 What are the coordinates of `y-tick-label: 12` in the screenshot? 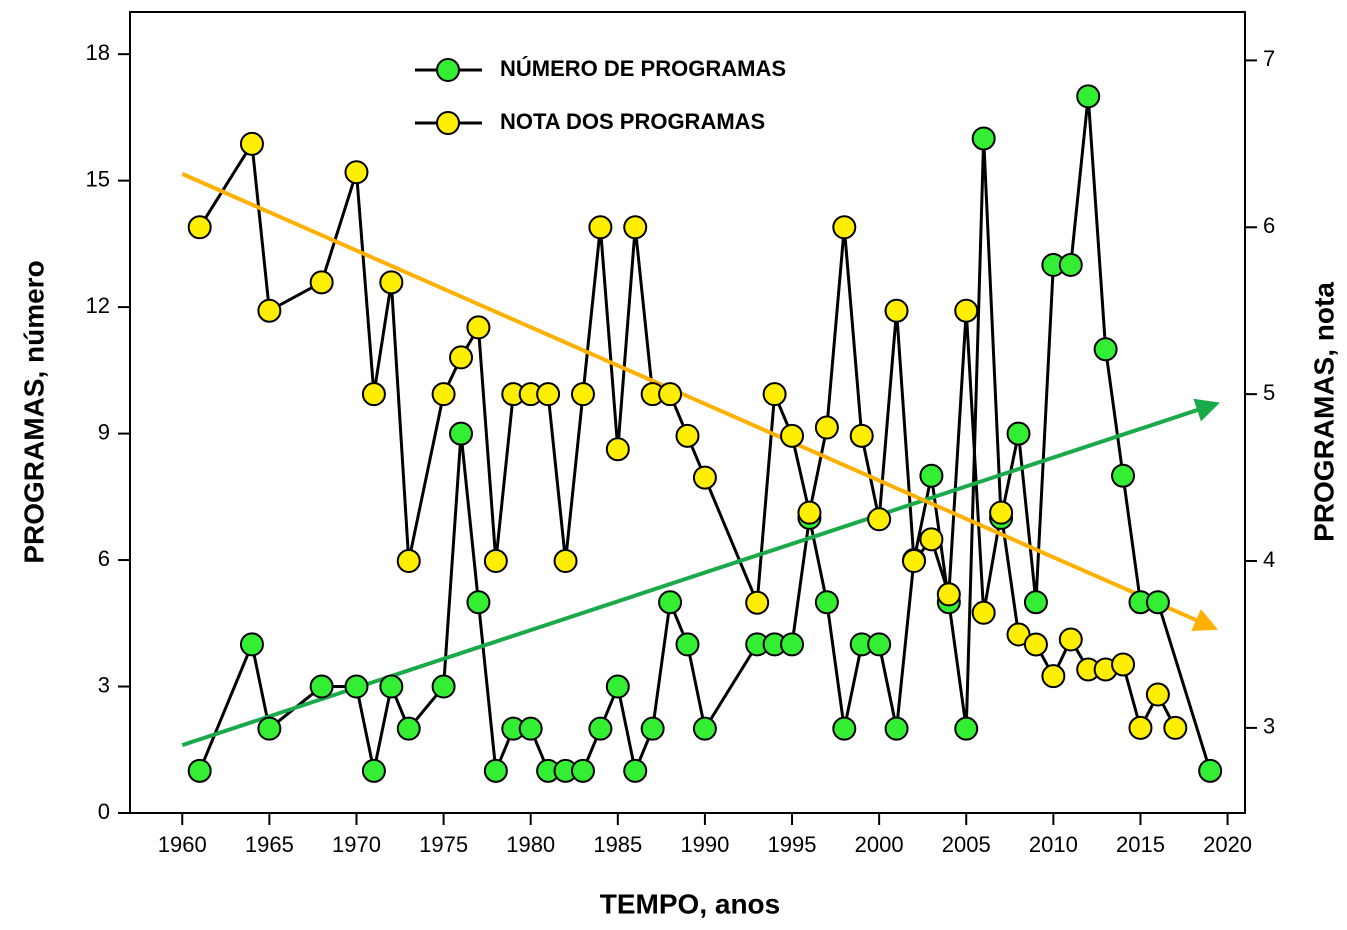 It's located at (98, 305).